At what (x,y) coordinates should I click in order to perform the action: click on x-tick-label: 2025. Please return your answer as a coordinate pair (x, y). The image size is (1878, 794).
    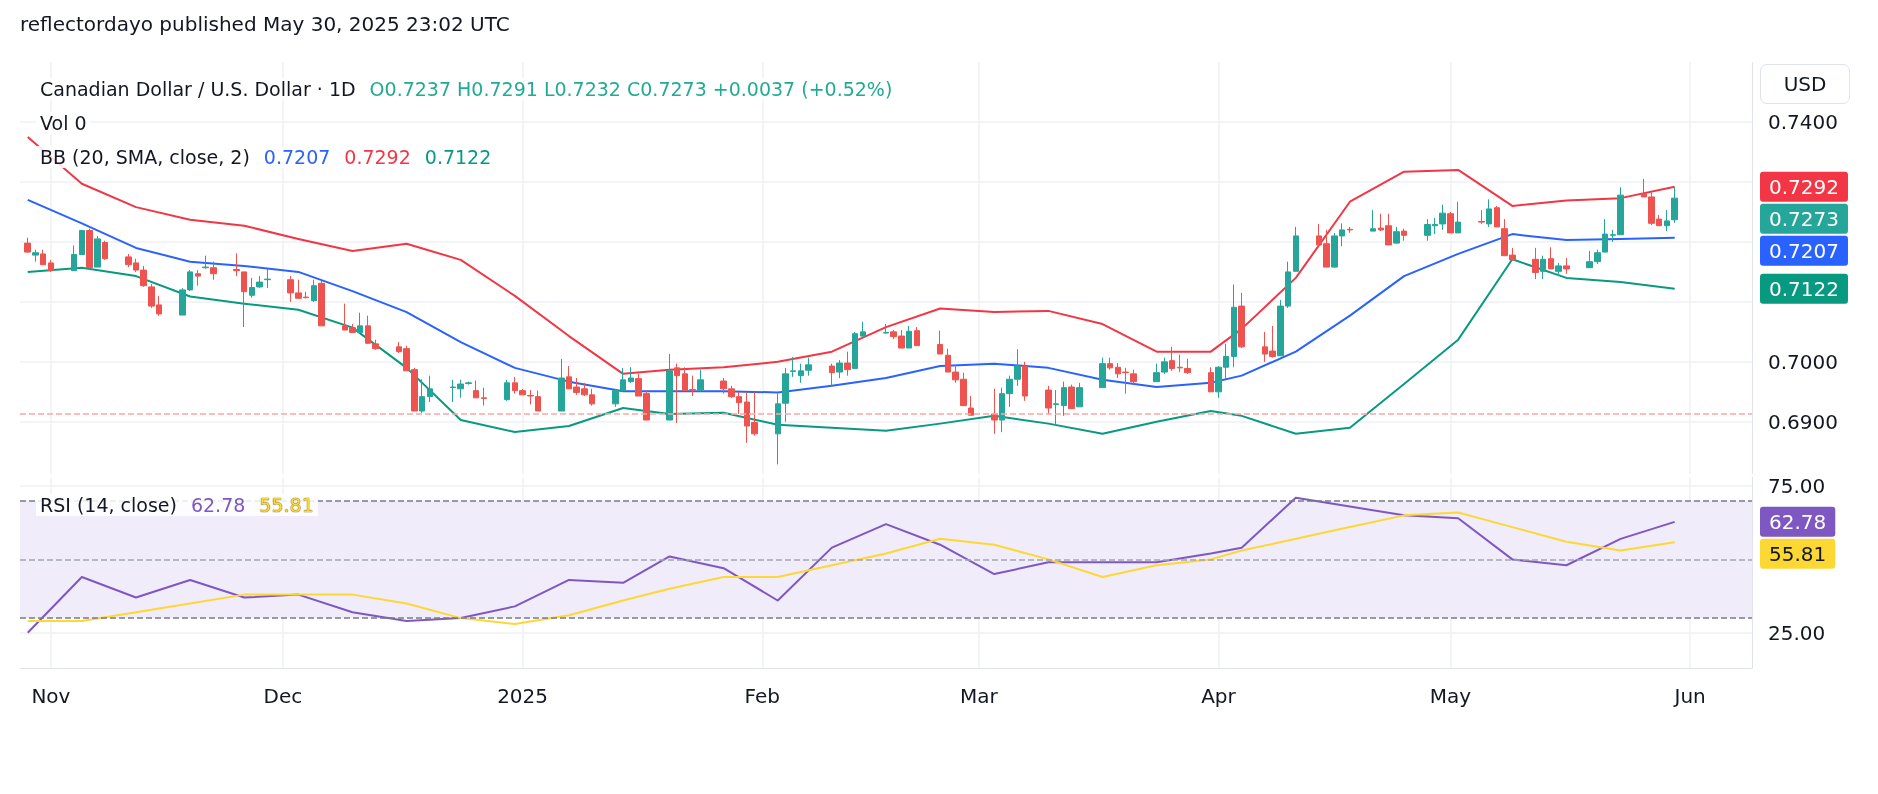
    Looking at the image, I should click on (523, 696).